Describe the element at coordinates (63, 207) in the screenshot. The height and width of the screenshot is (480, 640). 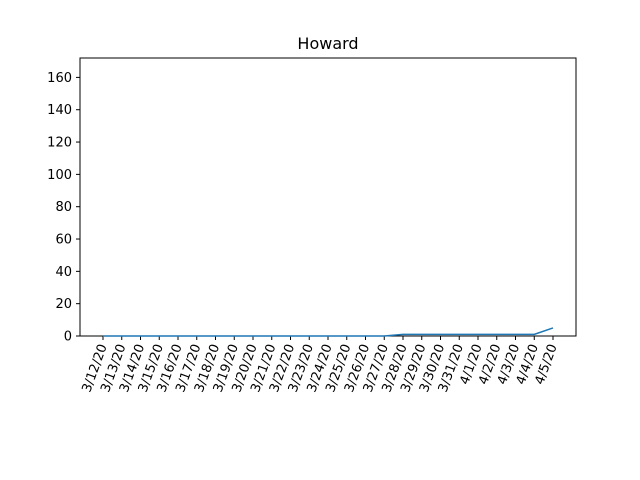
I see `y-tick-label: 80` at that location.